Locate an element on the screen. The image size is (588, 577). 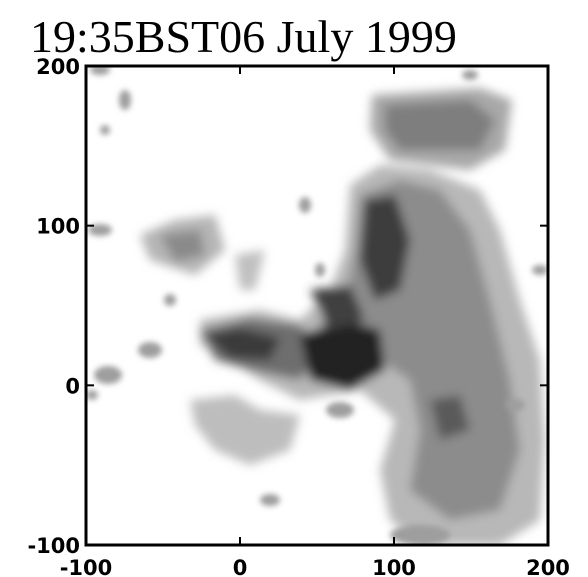
y-tick-label: -100 is located at coordinates (53, 546).